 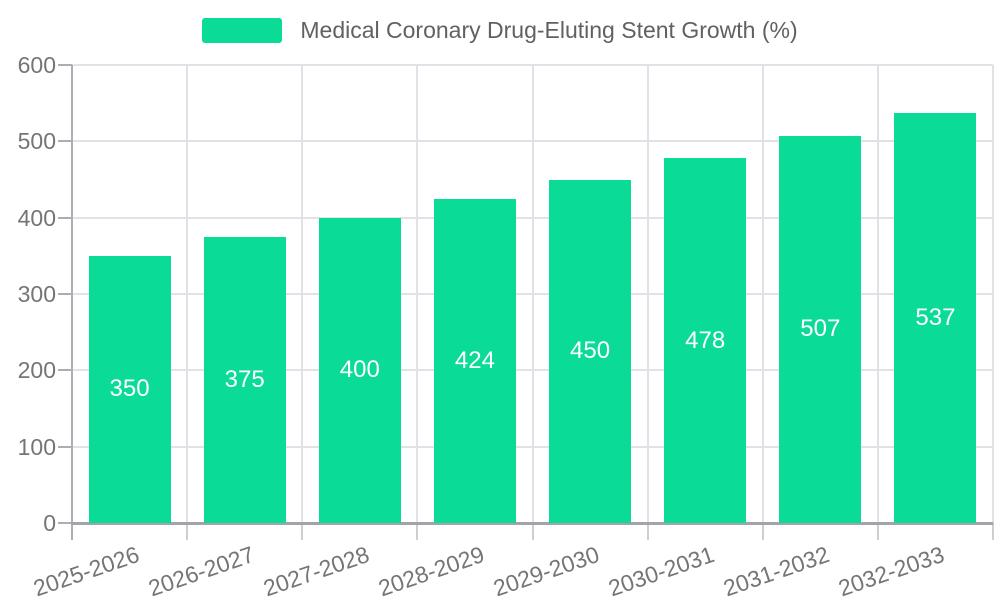 I want to click on bar: 400, so click(x=359, y=370).